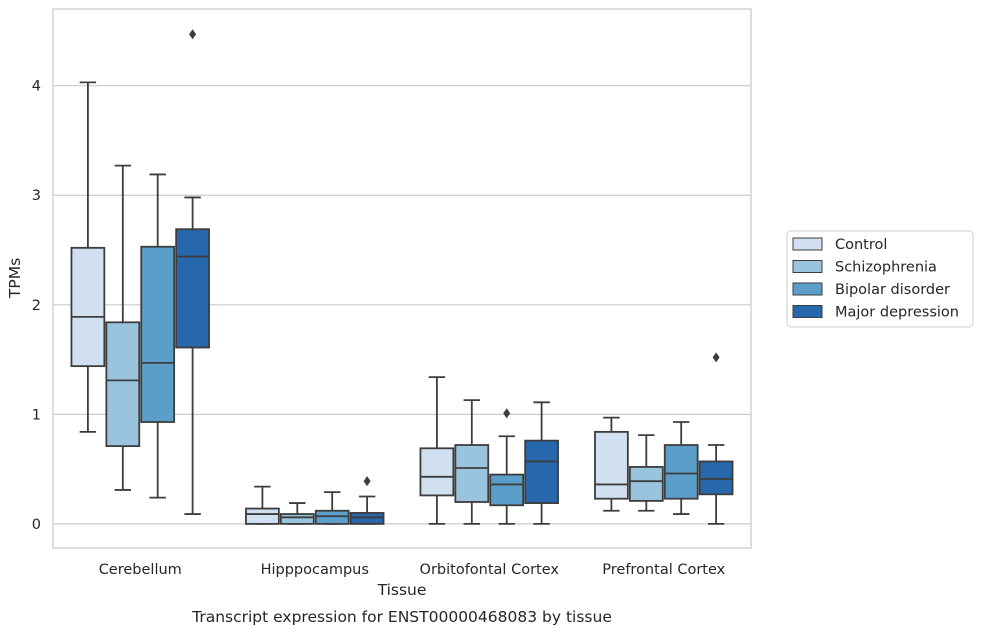 The width and height of the screenshot is (983, 634). Describe the element at coordinates (36, 415) in the screenshot. I see `y-tick-label: 1` at that location.